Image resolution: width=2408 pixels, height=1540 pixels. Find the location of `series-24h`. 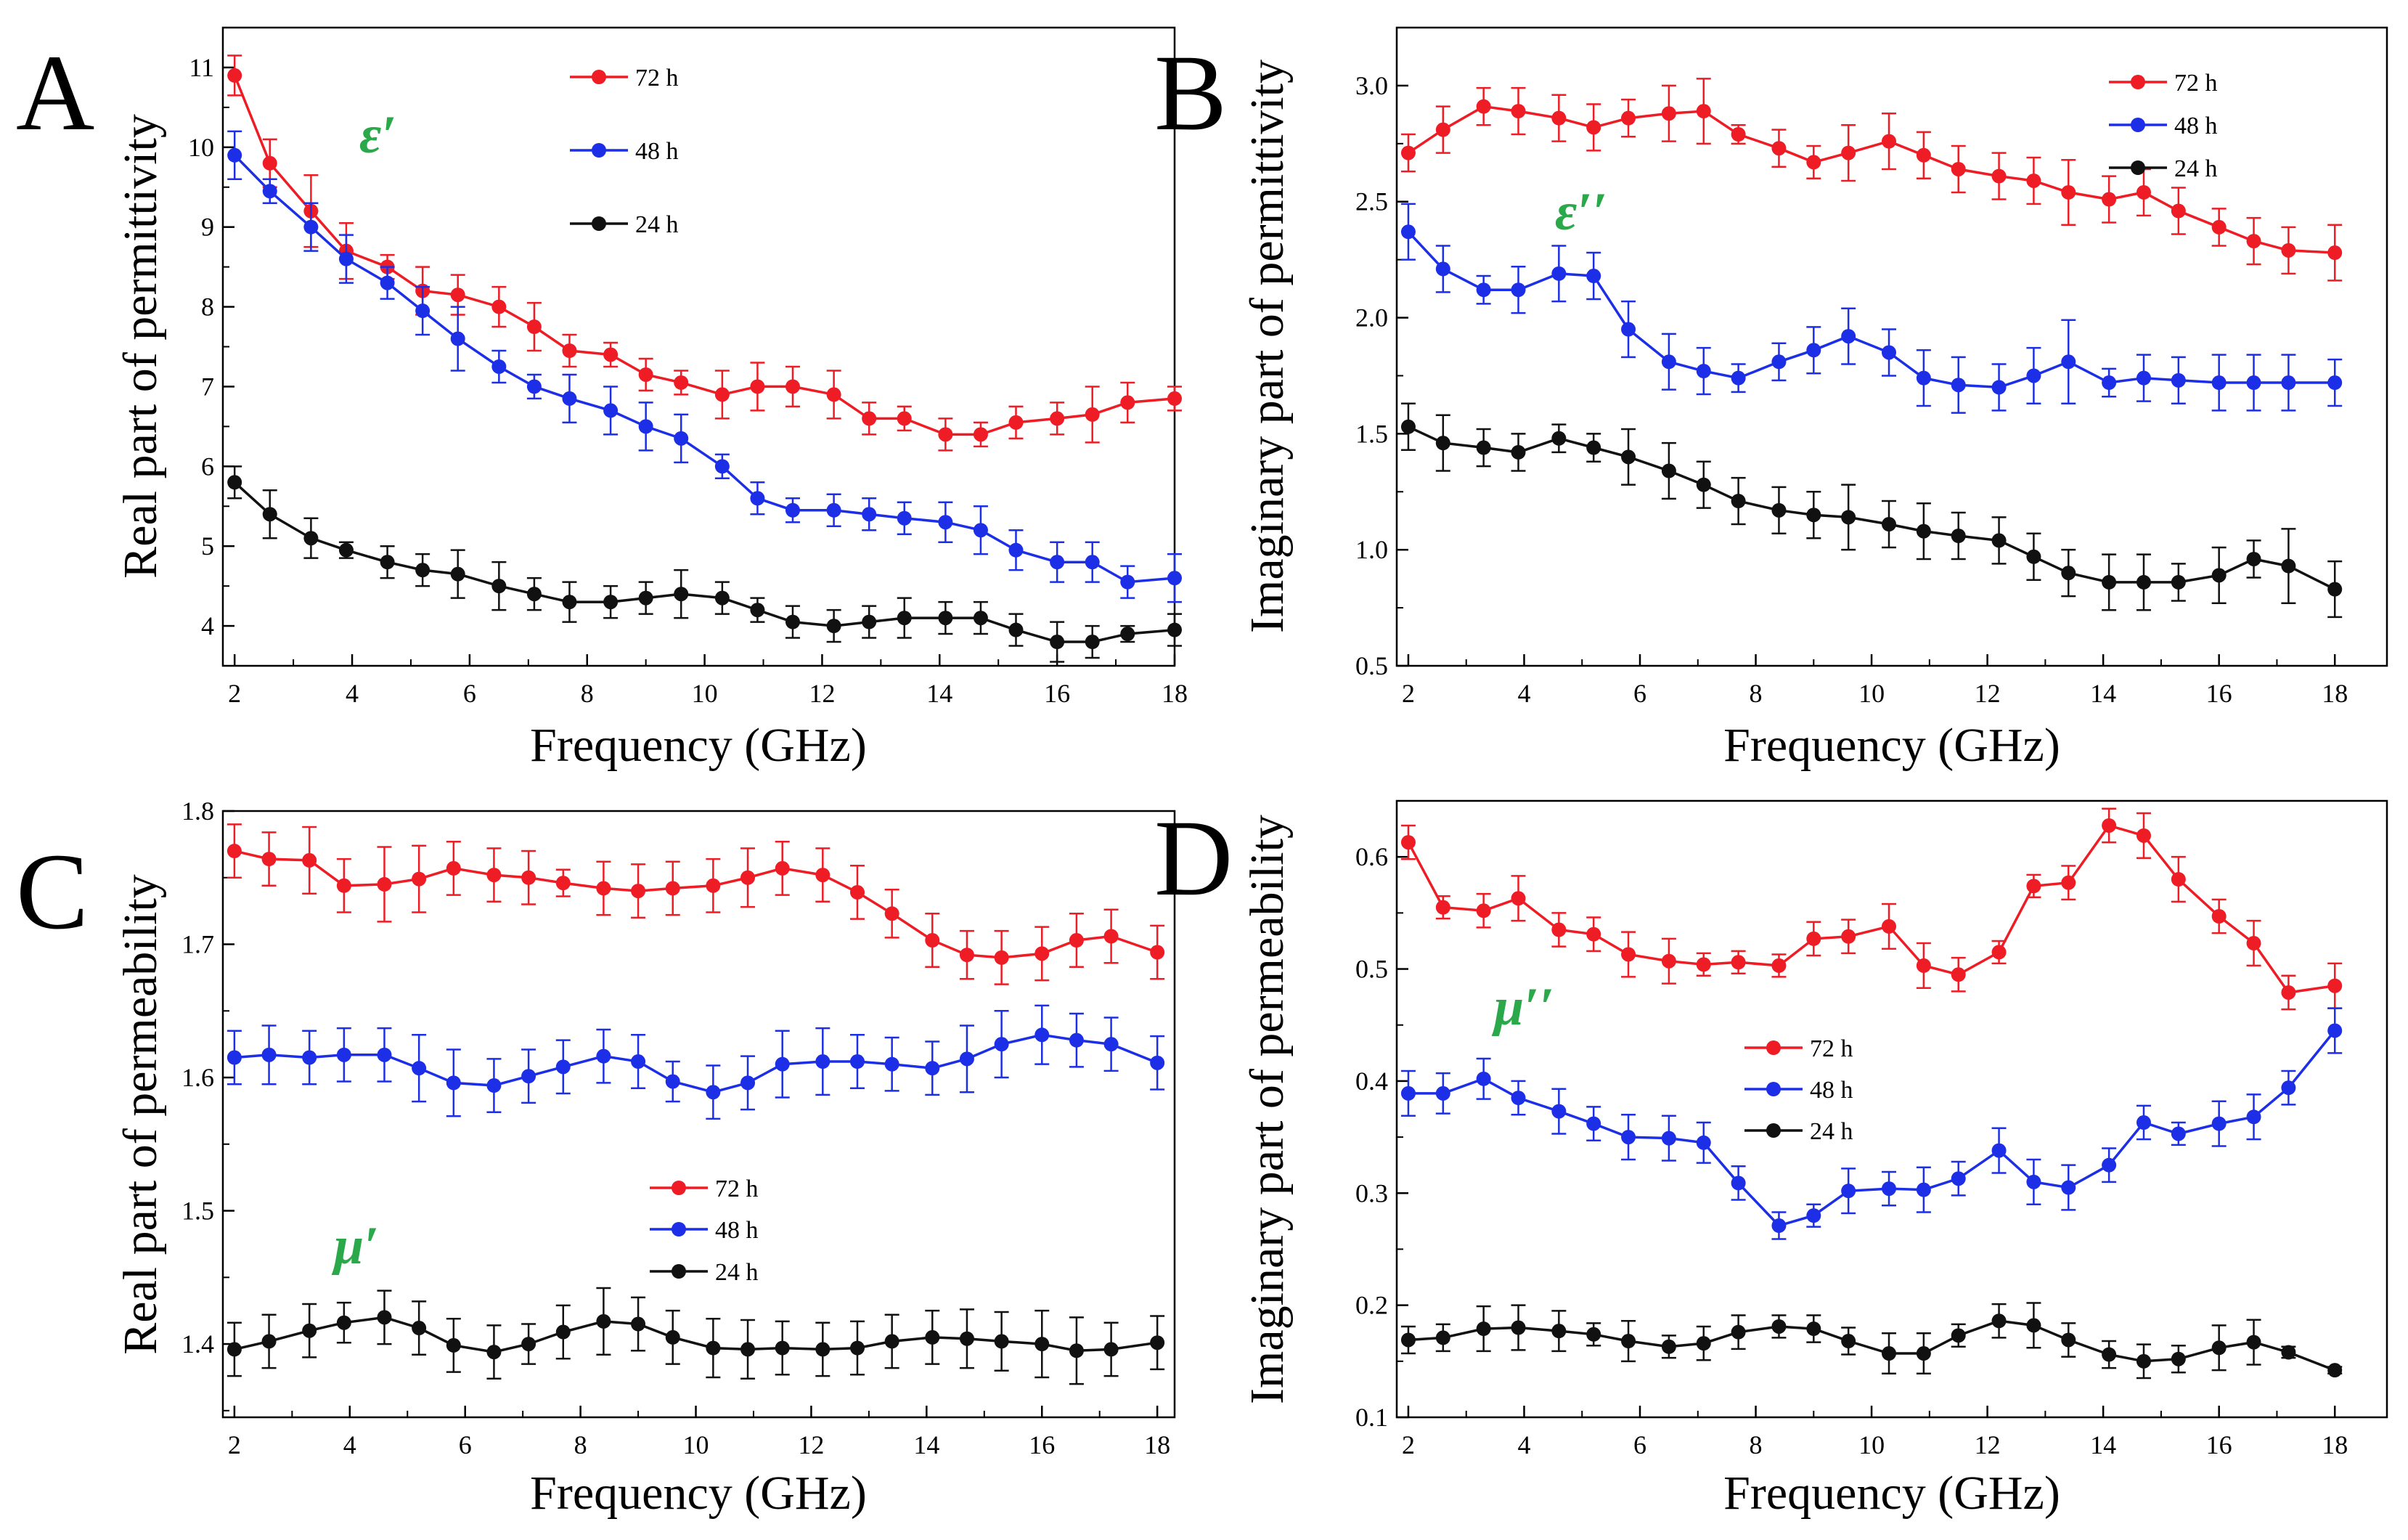

series-24h is located at coordinates (1872, 510).